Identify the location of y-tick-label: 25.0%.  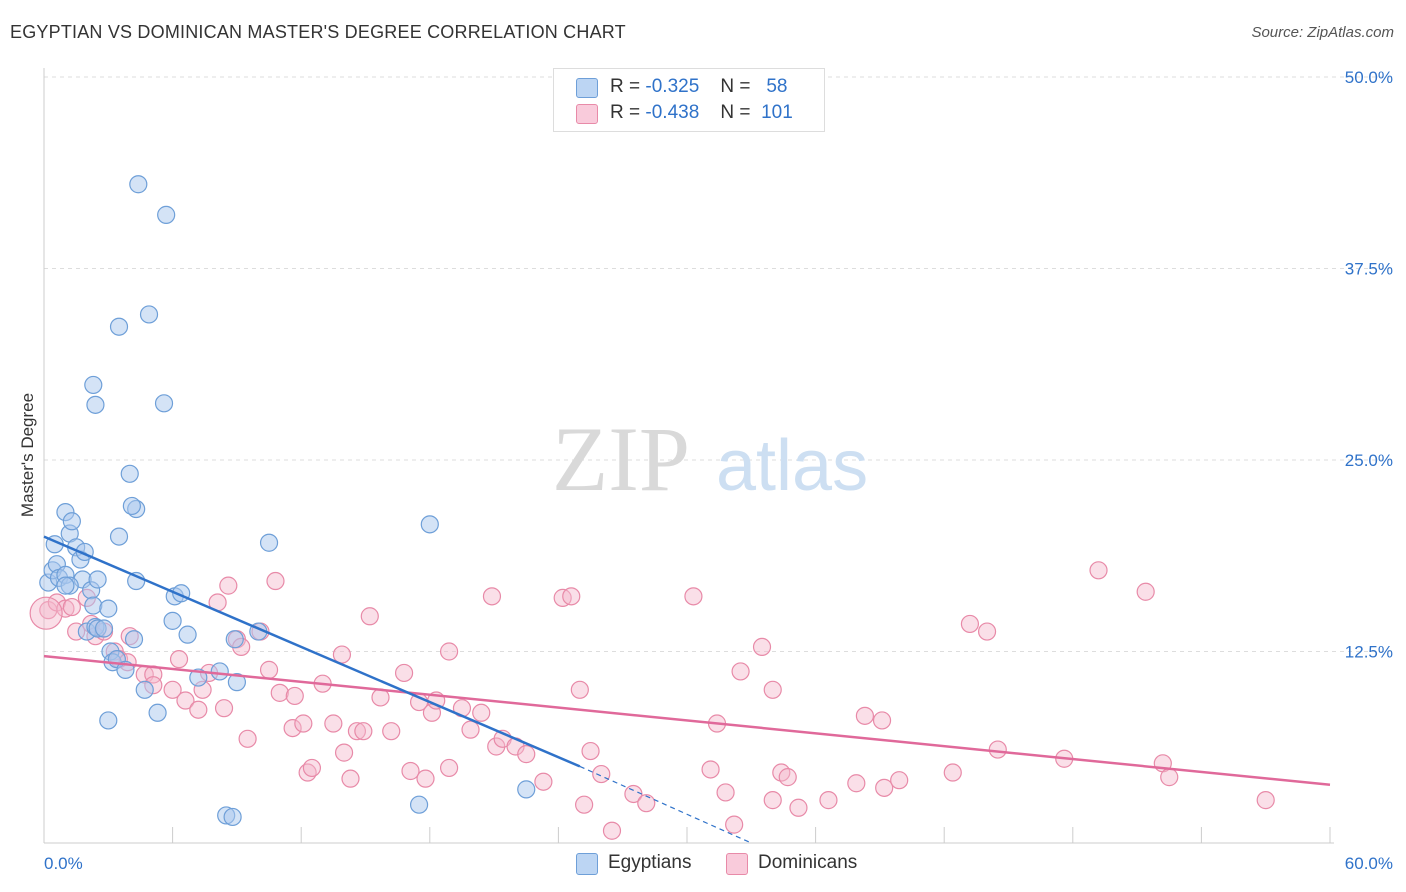
(1369, 460).